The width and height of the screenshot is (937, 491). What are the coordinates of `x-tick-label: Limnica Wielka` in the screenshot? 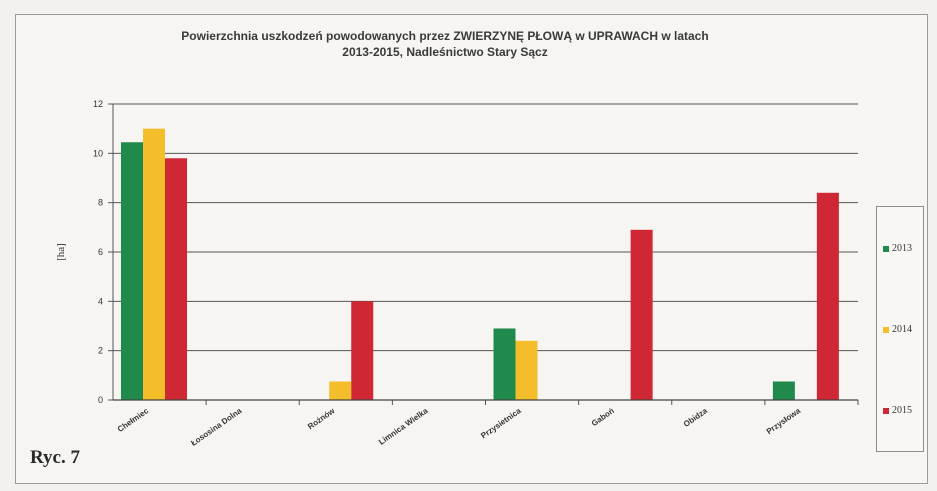 It's located at (403, 426).